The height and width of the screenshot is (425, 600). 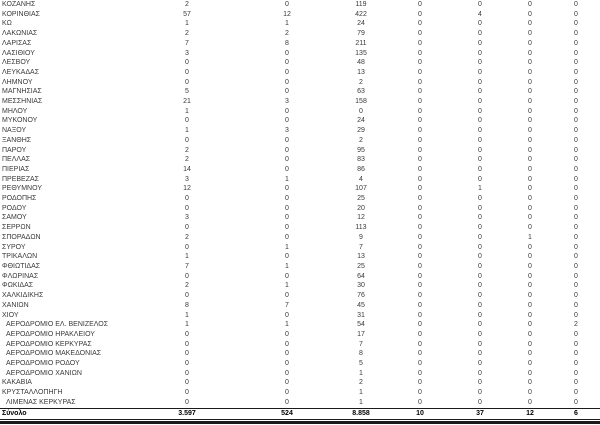 What do you see at coordinates (361, 102) in the screenshot?
I see `value-cell: 158` at bounding box center [361, 102].